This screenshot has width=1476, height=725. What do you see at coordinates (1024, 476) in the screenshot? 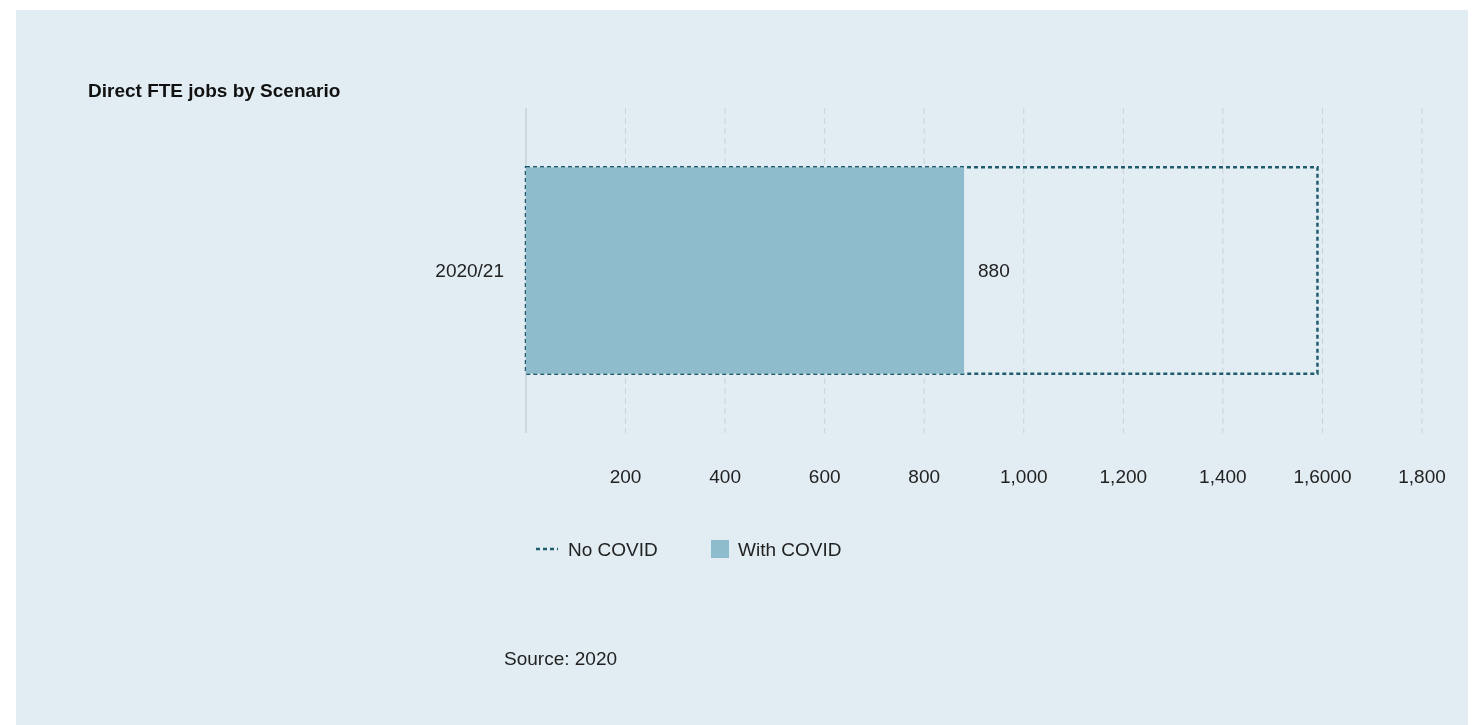
I see `x-tick-label: 1,000` at bounding box center [1024, 476].